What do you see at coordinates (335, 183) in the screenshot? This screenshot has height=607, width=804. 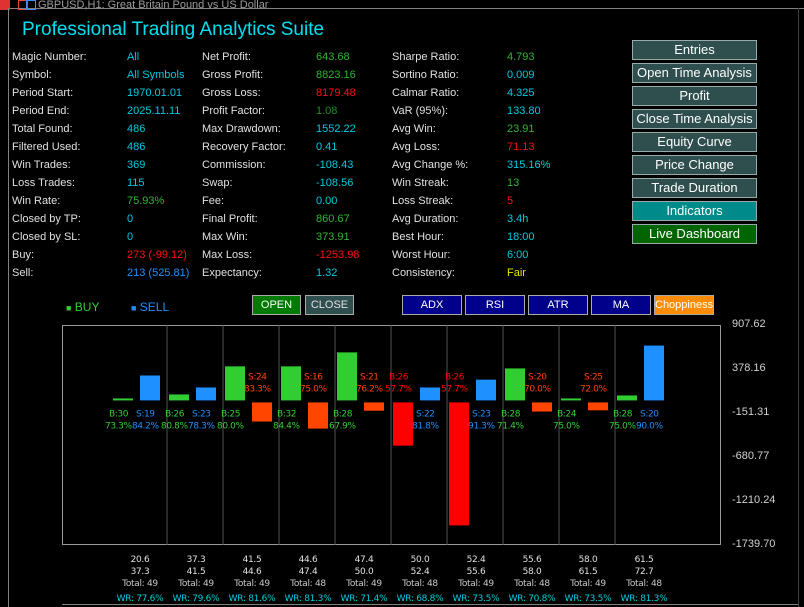 I see `stat-value: -108.56` at bounding box center [335, 183].